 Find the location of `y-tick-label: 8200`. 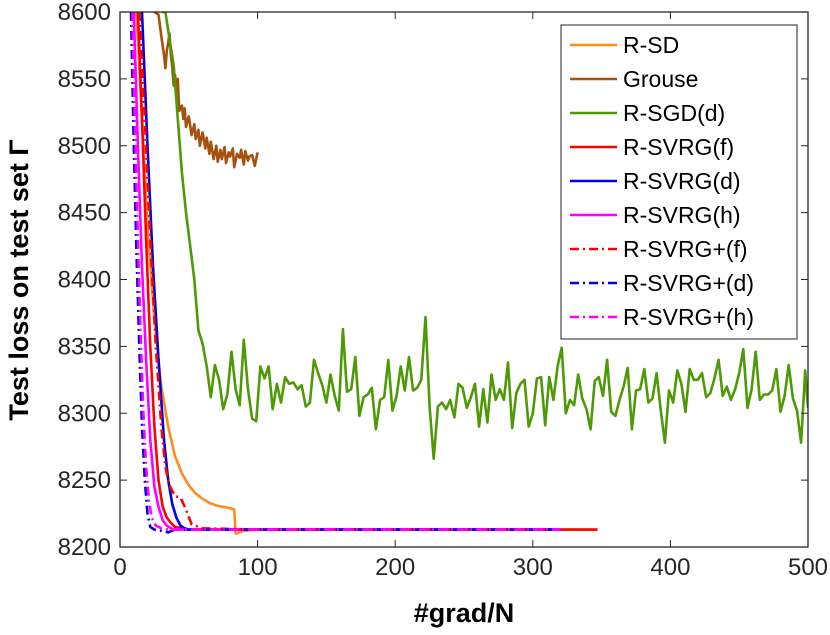

y-tick-label: 8200 is located at coordinates (84, 547).